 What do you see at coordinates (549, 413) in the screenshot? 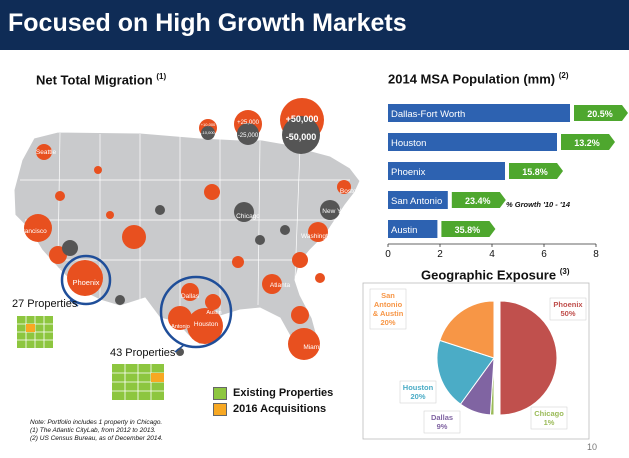
I see `pie-label-name: Chicago` at bounding box center [549, 413].